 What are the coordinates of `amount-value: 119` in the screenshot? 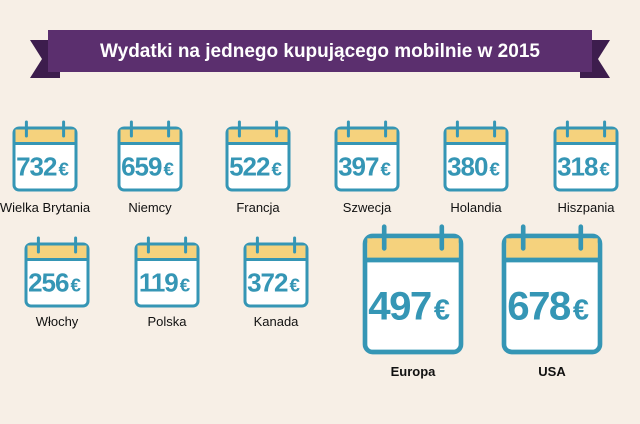 It's located at (158, 282).